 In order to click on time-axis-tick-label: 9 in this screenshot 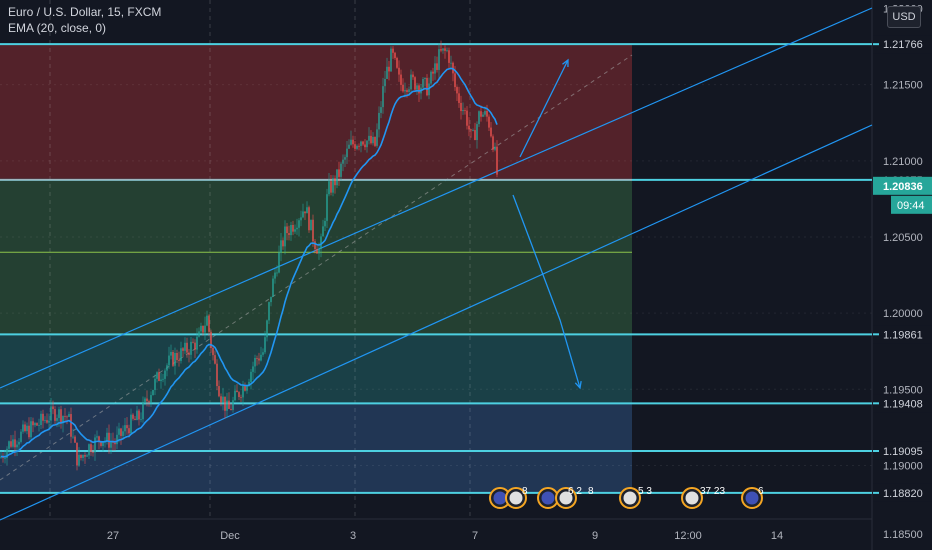, I will do `click(595, 536)`.